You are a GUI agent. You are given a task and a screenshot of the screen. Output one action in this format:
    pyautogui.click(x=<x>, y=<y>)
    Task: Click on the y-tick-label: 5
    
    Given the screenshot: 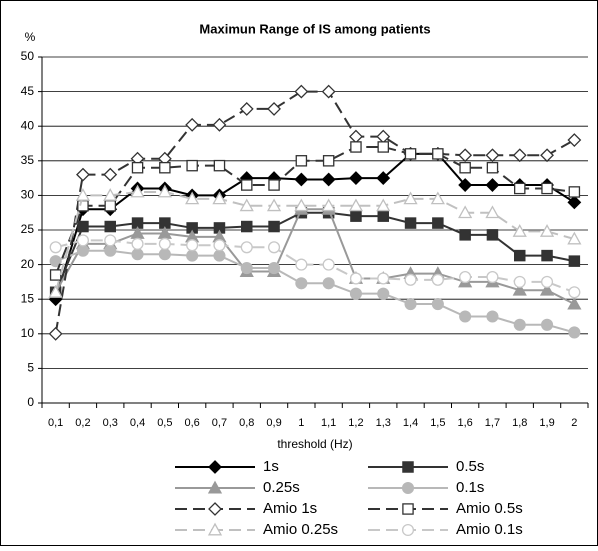 What is the action you would take?
    pyautogui.click(x=30, y=368)
    